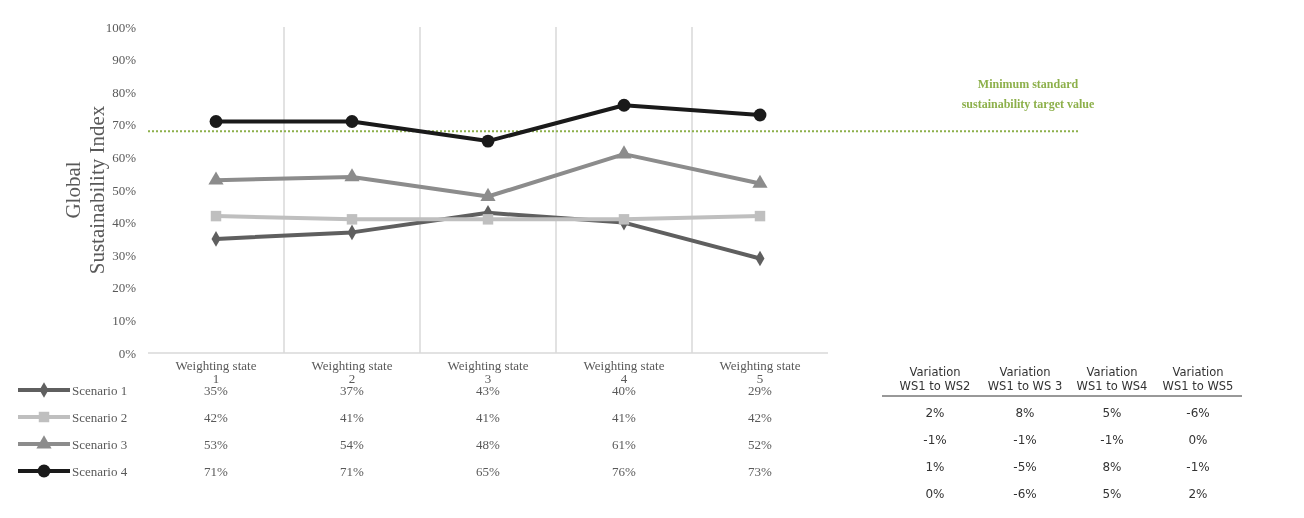 The height and width of the screenshot is (518, 1304). What do you see at coordinates (1198, 379) in the screenshot?
I see `category-label: Variation WS1 to WS5` at bounding box center [1198, 379].